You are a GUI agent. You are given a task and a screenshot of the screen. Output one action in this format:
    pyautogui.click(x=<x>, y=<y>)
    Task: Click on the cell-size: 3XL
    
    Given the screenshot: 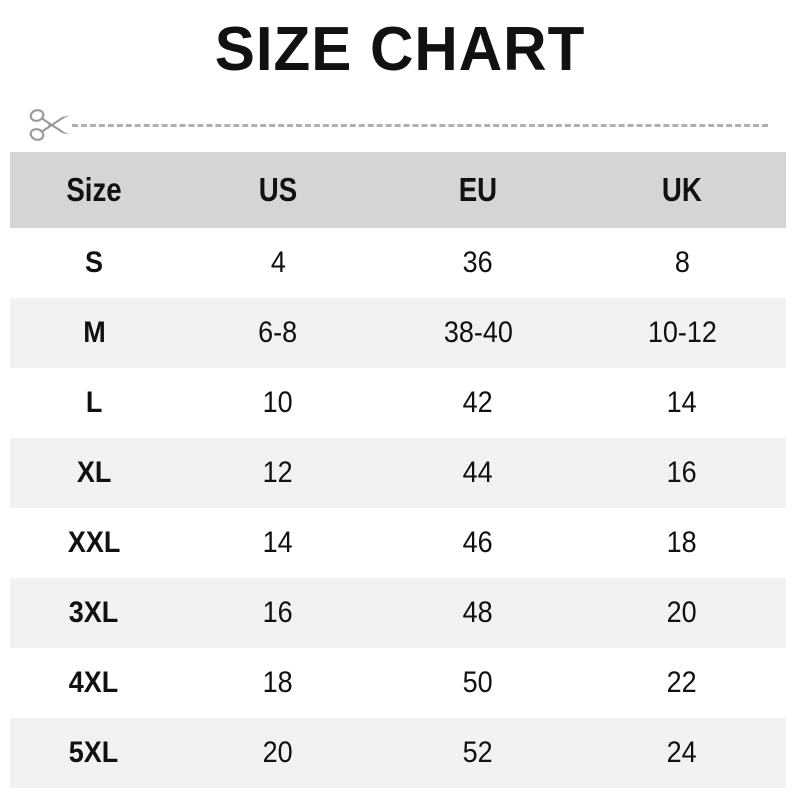 What is the action you would take?
    pyautogui.click(x=94, y=613)
    